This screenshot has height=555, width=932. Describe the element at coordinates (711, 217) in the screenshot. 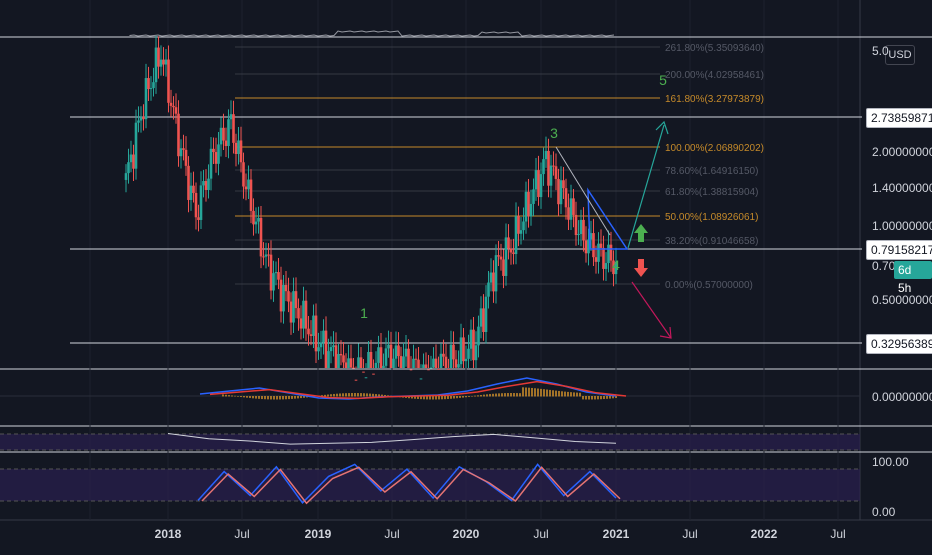

I see `fib-label-6: 50.00%(1.08926061)` at that location.